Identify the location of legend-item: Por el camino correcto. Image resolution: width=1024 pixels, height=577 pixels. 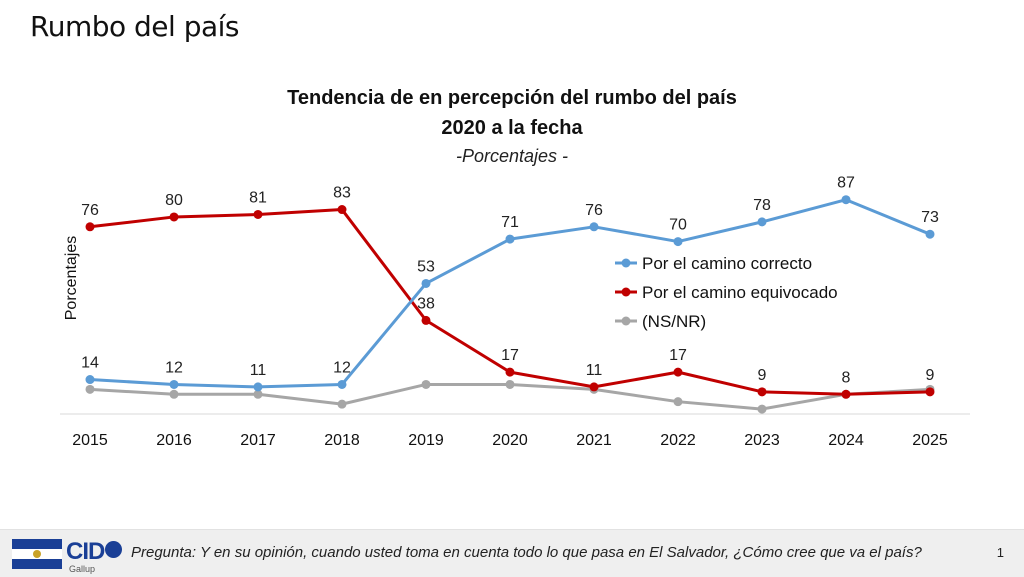
(713, 263).